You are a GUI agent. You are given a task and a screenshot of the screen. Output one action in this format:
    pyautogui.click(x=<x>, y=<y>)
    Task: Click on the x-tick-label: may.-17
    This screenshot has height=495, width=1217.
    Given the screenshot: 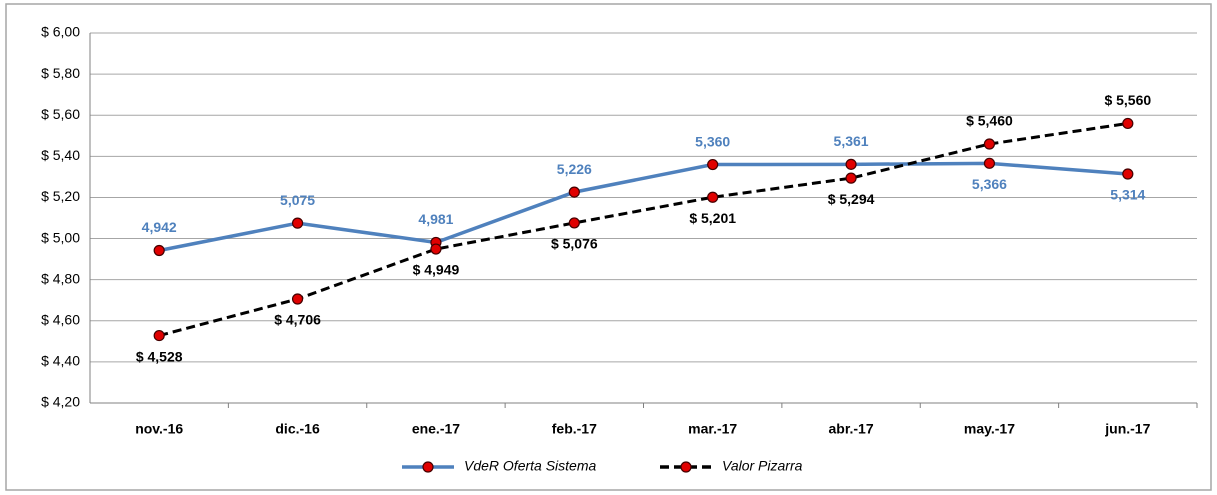 What is the action you would take?
    pyautogui.click(x=989, y=429)
    